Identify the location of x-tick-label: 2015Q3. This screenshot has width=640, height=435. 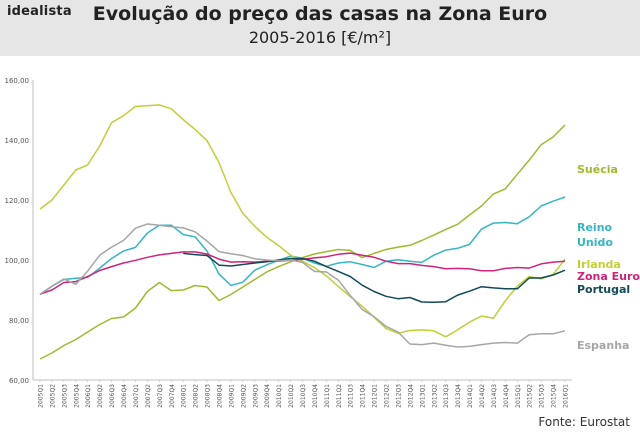
(542, 396).